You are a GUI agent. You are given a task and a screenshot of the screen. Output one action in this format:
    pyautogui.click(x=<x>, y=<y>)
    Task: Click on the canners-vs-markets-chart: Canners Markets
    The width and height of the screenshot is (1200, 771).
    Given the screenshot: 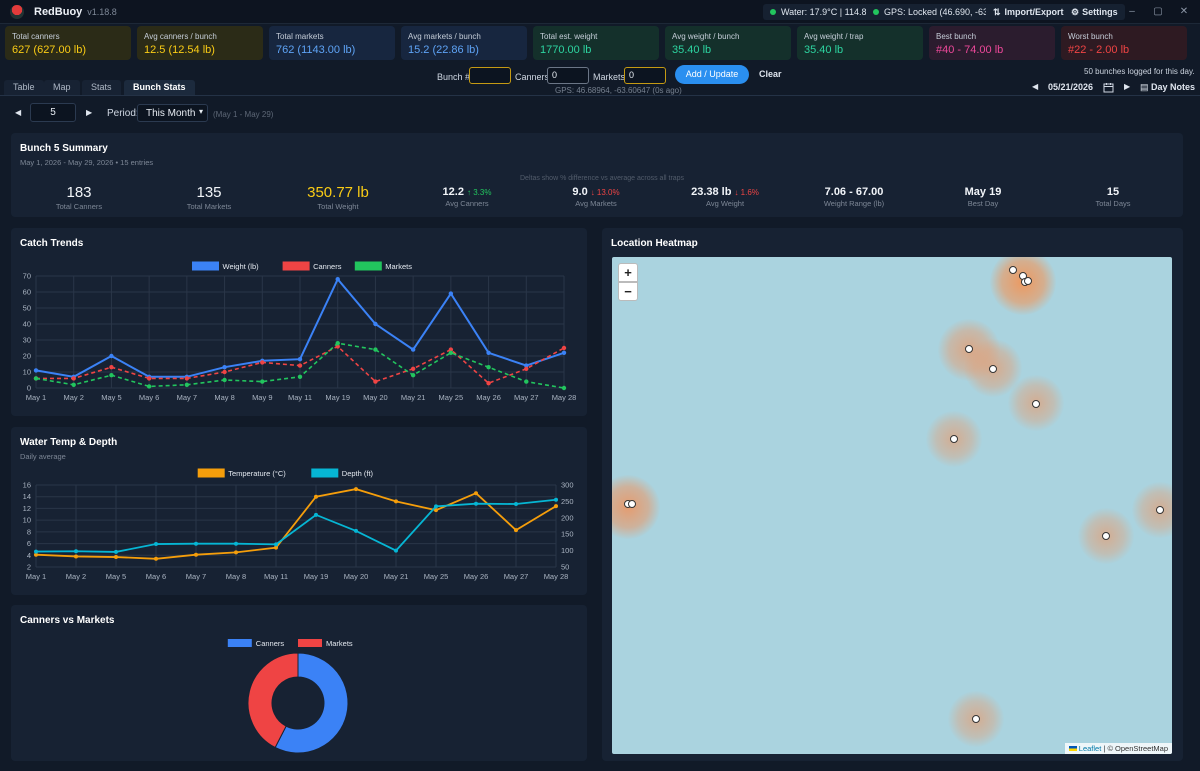 What is the action you would take?
    pyautogui.click(x=290, y=696)
    